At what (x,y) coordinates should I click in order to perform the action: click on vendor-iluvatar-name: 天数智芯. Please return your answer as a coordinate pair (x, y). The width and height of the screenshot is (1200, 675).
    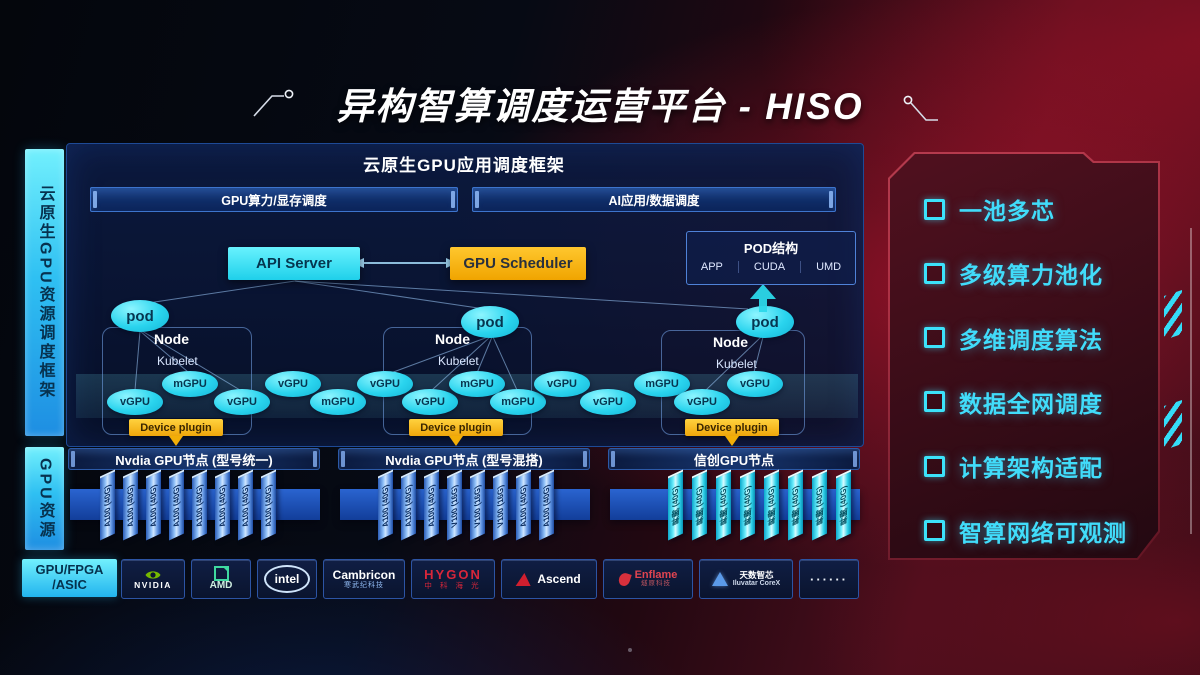
    Looking at the image, I should click on (756, 574).